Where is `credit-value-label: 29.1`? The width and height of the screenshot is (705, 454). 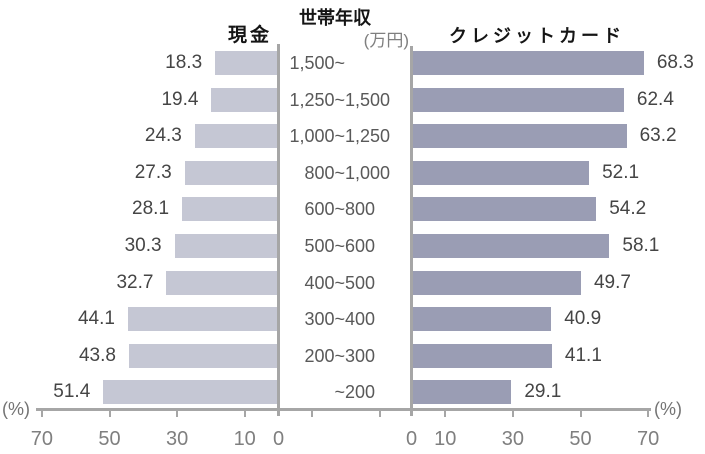 credit-value-label: 29.1 is located at coordinates (543, 392).